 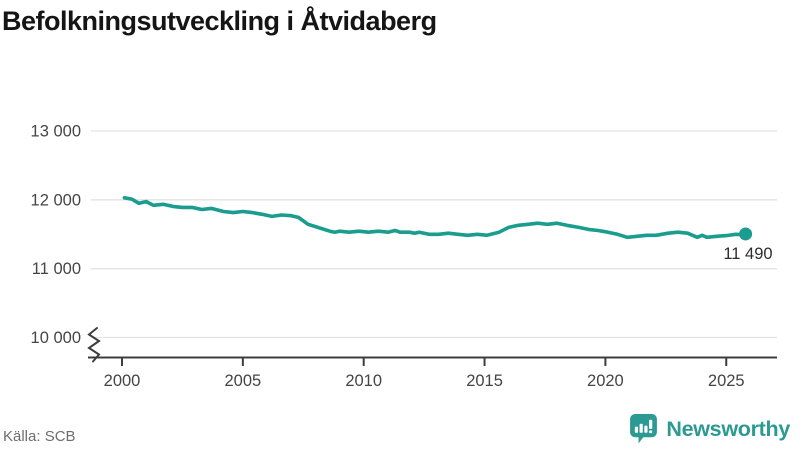 What do you see at coordinates (747, 254) in the screenshot?
I see `last-point-value-label: 11 490` at bounding box center [747, 254].